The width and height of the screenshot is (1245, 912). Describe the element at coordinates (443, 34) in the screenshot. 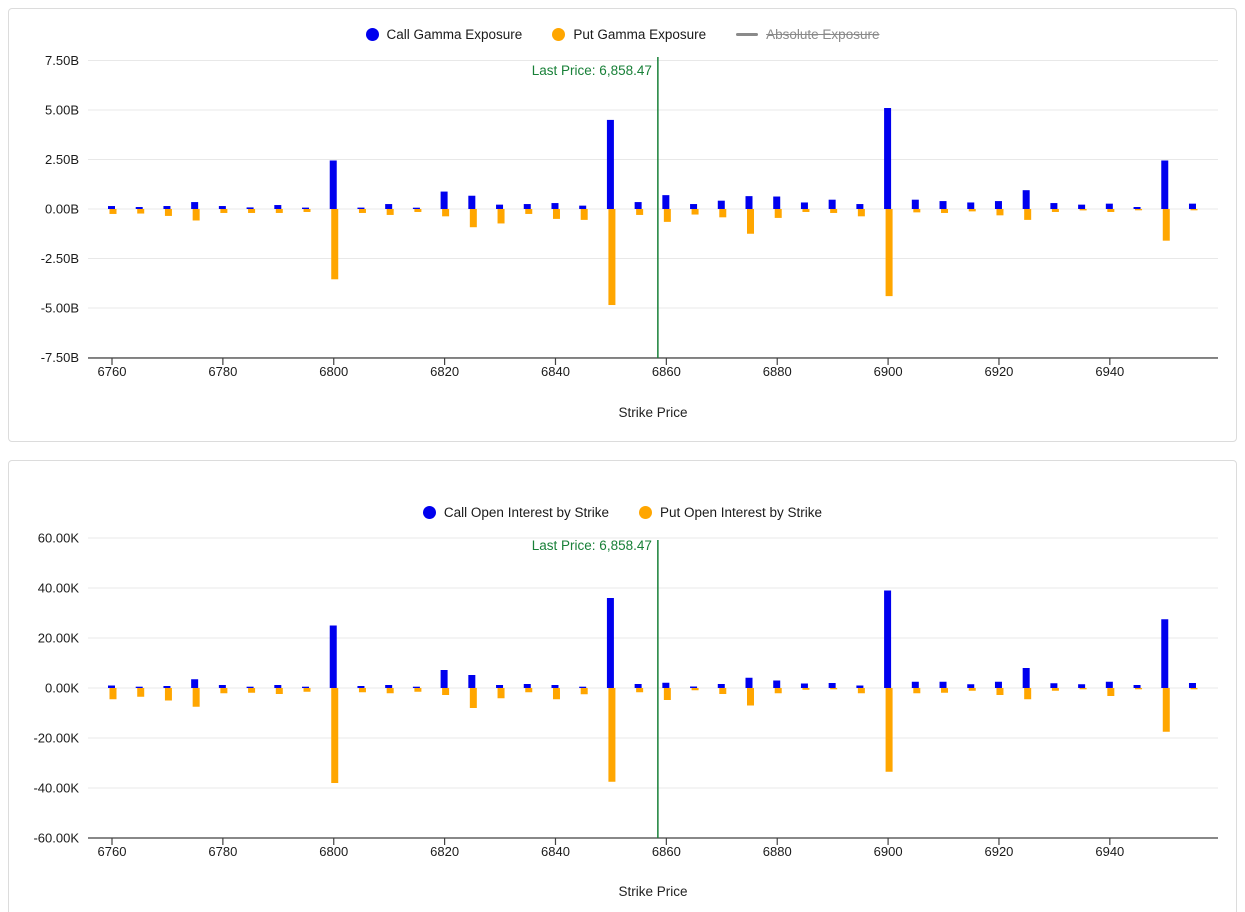

I see `legend-item-call-gamma-exposure: Call Gamma Exposure` at that location.